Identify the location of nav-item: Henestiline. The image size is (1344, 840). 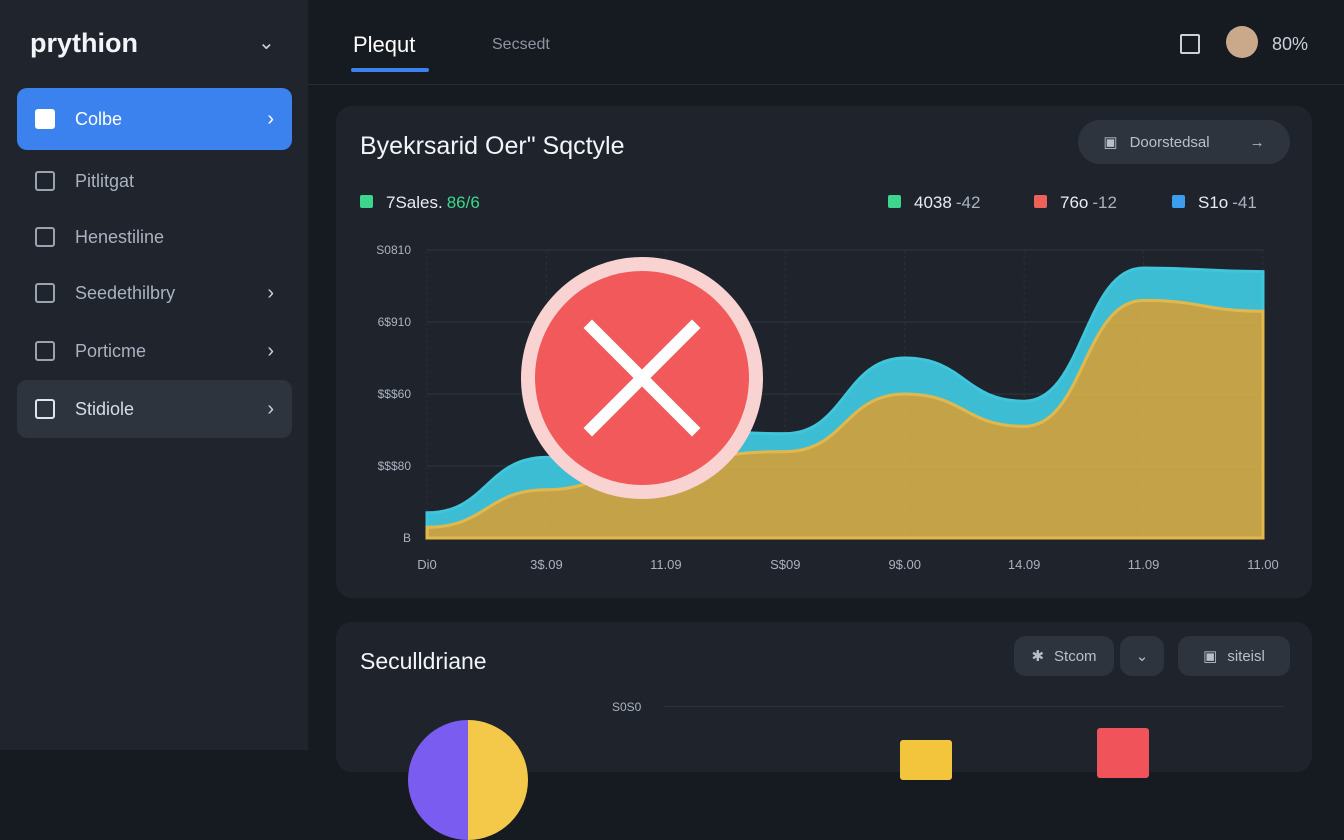
(154, 237).